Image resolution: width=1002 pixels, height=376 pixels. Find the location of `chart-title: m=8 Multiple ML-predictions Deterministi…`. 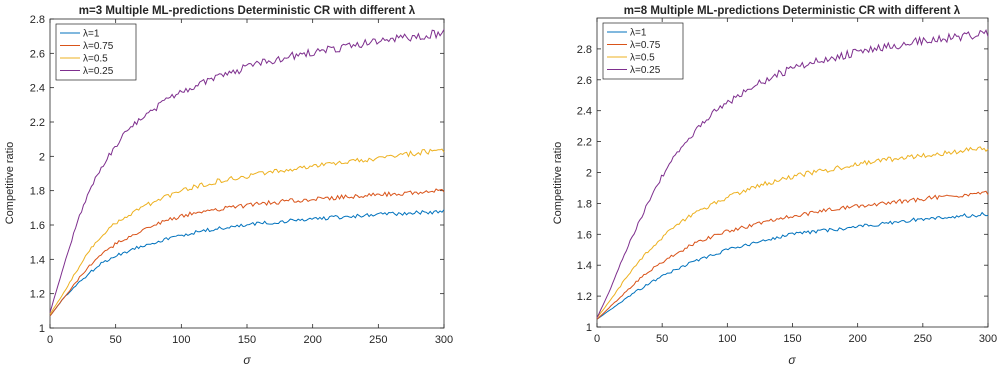

chart-title: m=8 Multiple ML-predictions Deterministi… is located at coordinates (792, 11).